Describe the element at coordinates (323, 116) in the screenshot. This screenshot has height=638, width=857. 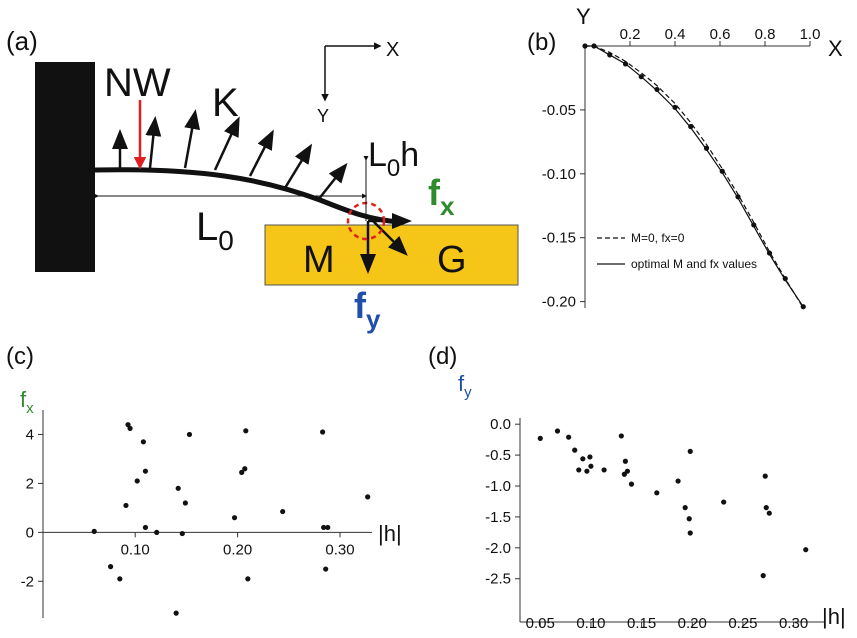
I see `axis-y-label: Y` at that location.